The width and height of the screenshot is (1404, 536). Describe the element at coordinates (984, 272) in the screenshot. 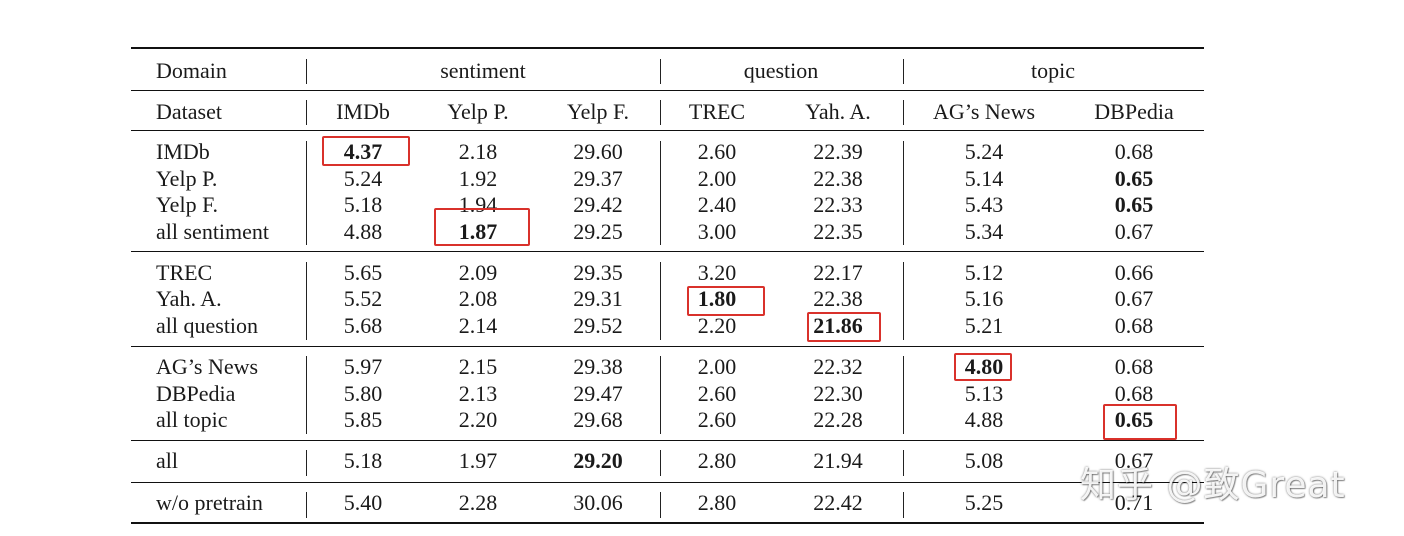

I see `table-cell: 5.12` at that location.